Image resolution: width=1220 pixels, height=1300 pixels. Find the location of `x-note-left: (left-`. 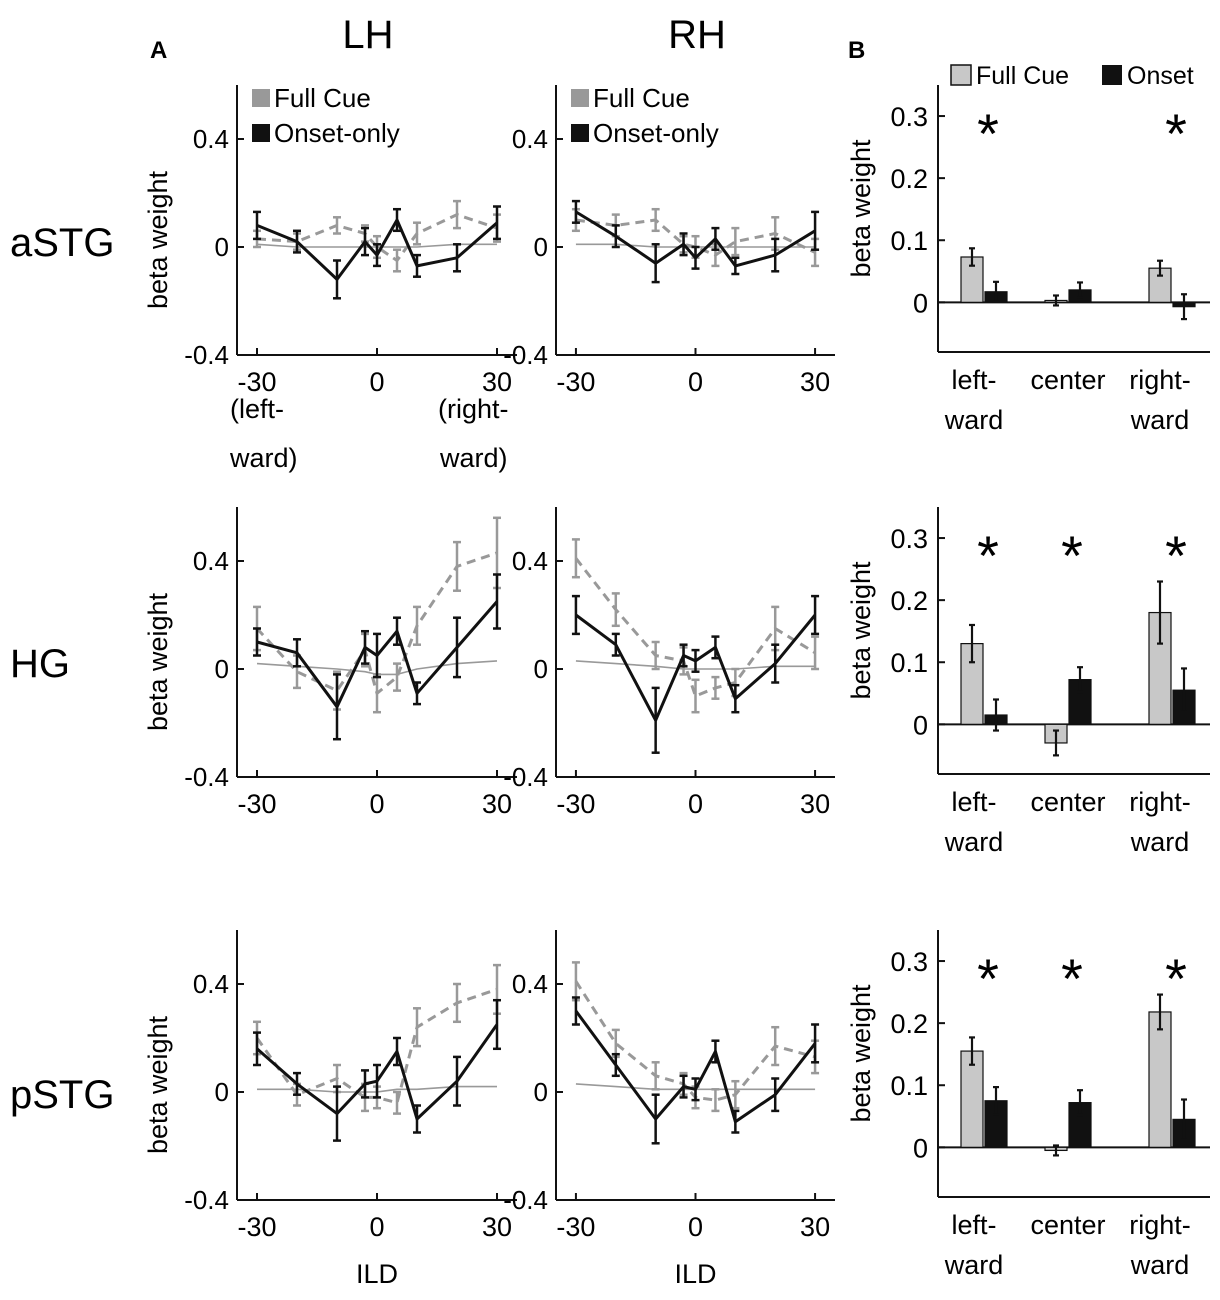

x-note-left: (left- is located at coordinates (257, 409).